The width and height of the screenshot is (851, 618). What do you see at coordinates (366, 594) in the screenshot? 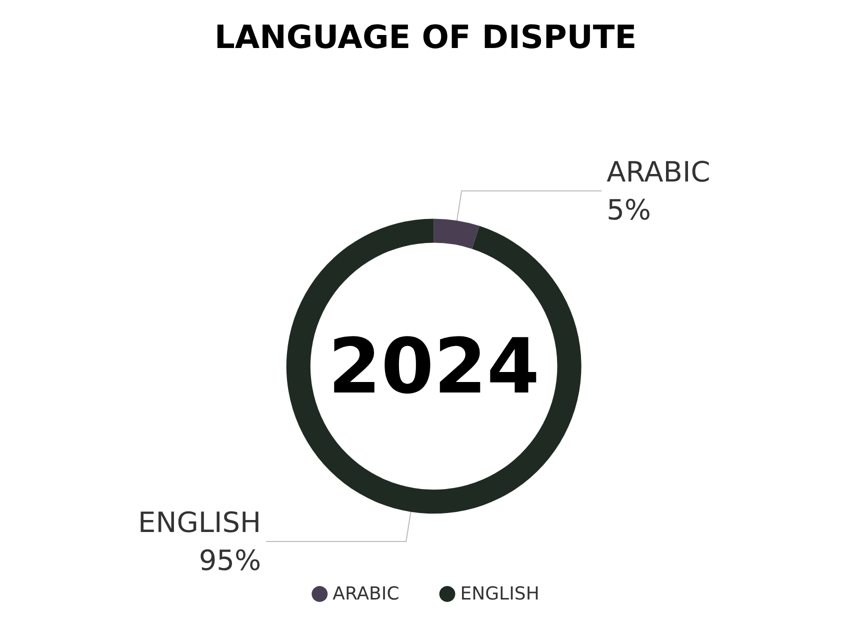
I see `legend-label: ARABIC` at bounding box center [366, 594].